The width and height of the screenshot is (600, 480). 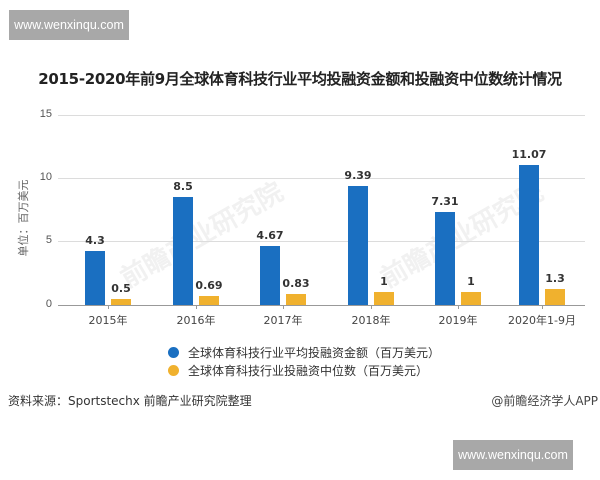 I want to click on legend-marker-blue-icon, so click(x=173, y=352).